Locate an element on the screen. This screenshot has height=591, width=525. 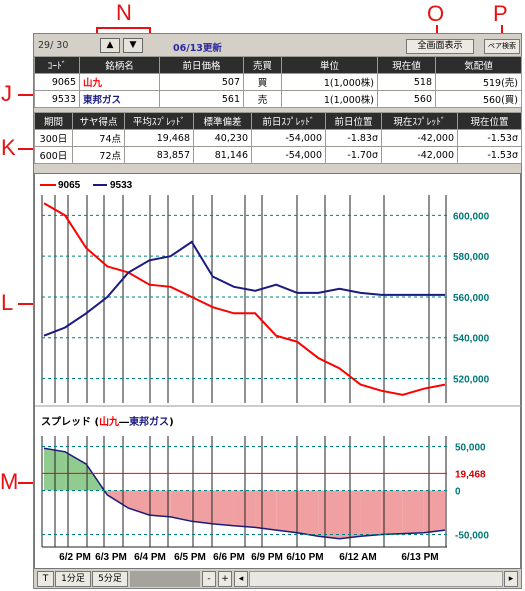
price-tick-label: 520,000 is located at coordinates (471, 380).